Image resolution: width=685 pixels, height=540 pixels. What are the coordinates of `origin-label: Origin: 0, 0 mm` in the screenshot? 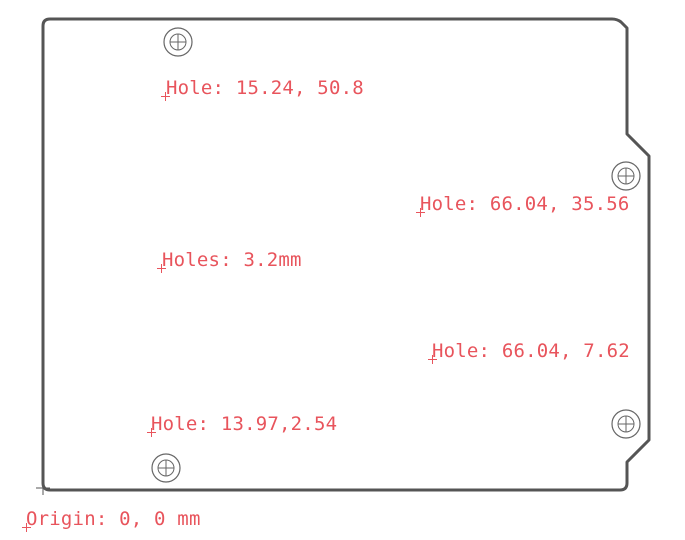 It's located at (113, 519).